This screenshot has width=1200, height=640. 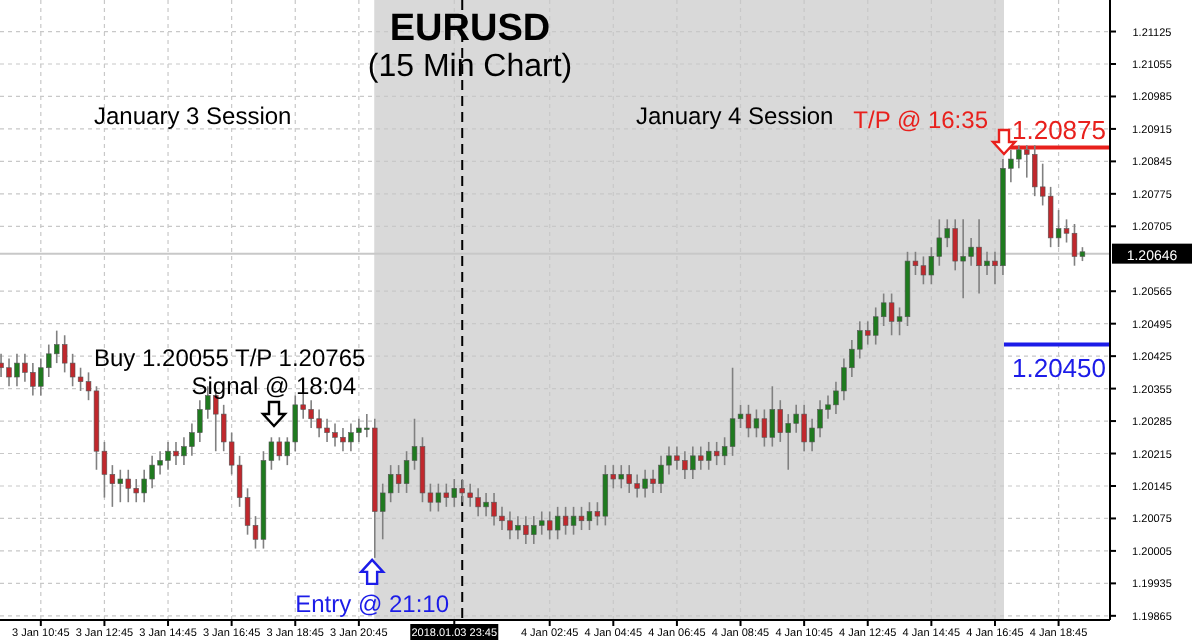 What do you see at coordinates (230, 358) in the screenshot?
I see `annotation: Buy 1.20055 T/P 1.20765` at bounding box center [230, 358].